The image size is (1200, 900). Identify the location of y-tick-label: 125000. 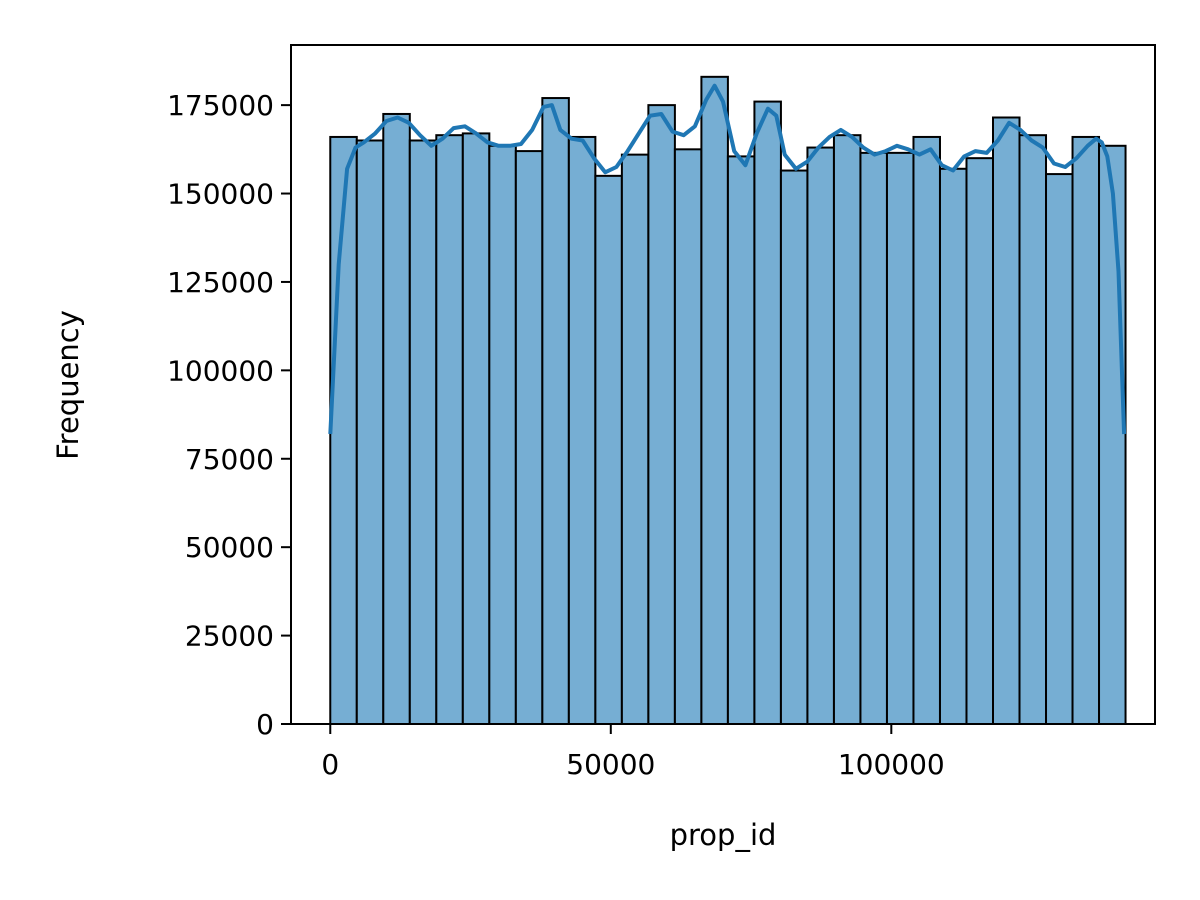
(220, 282).